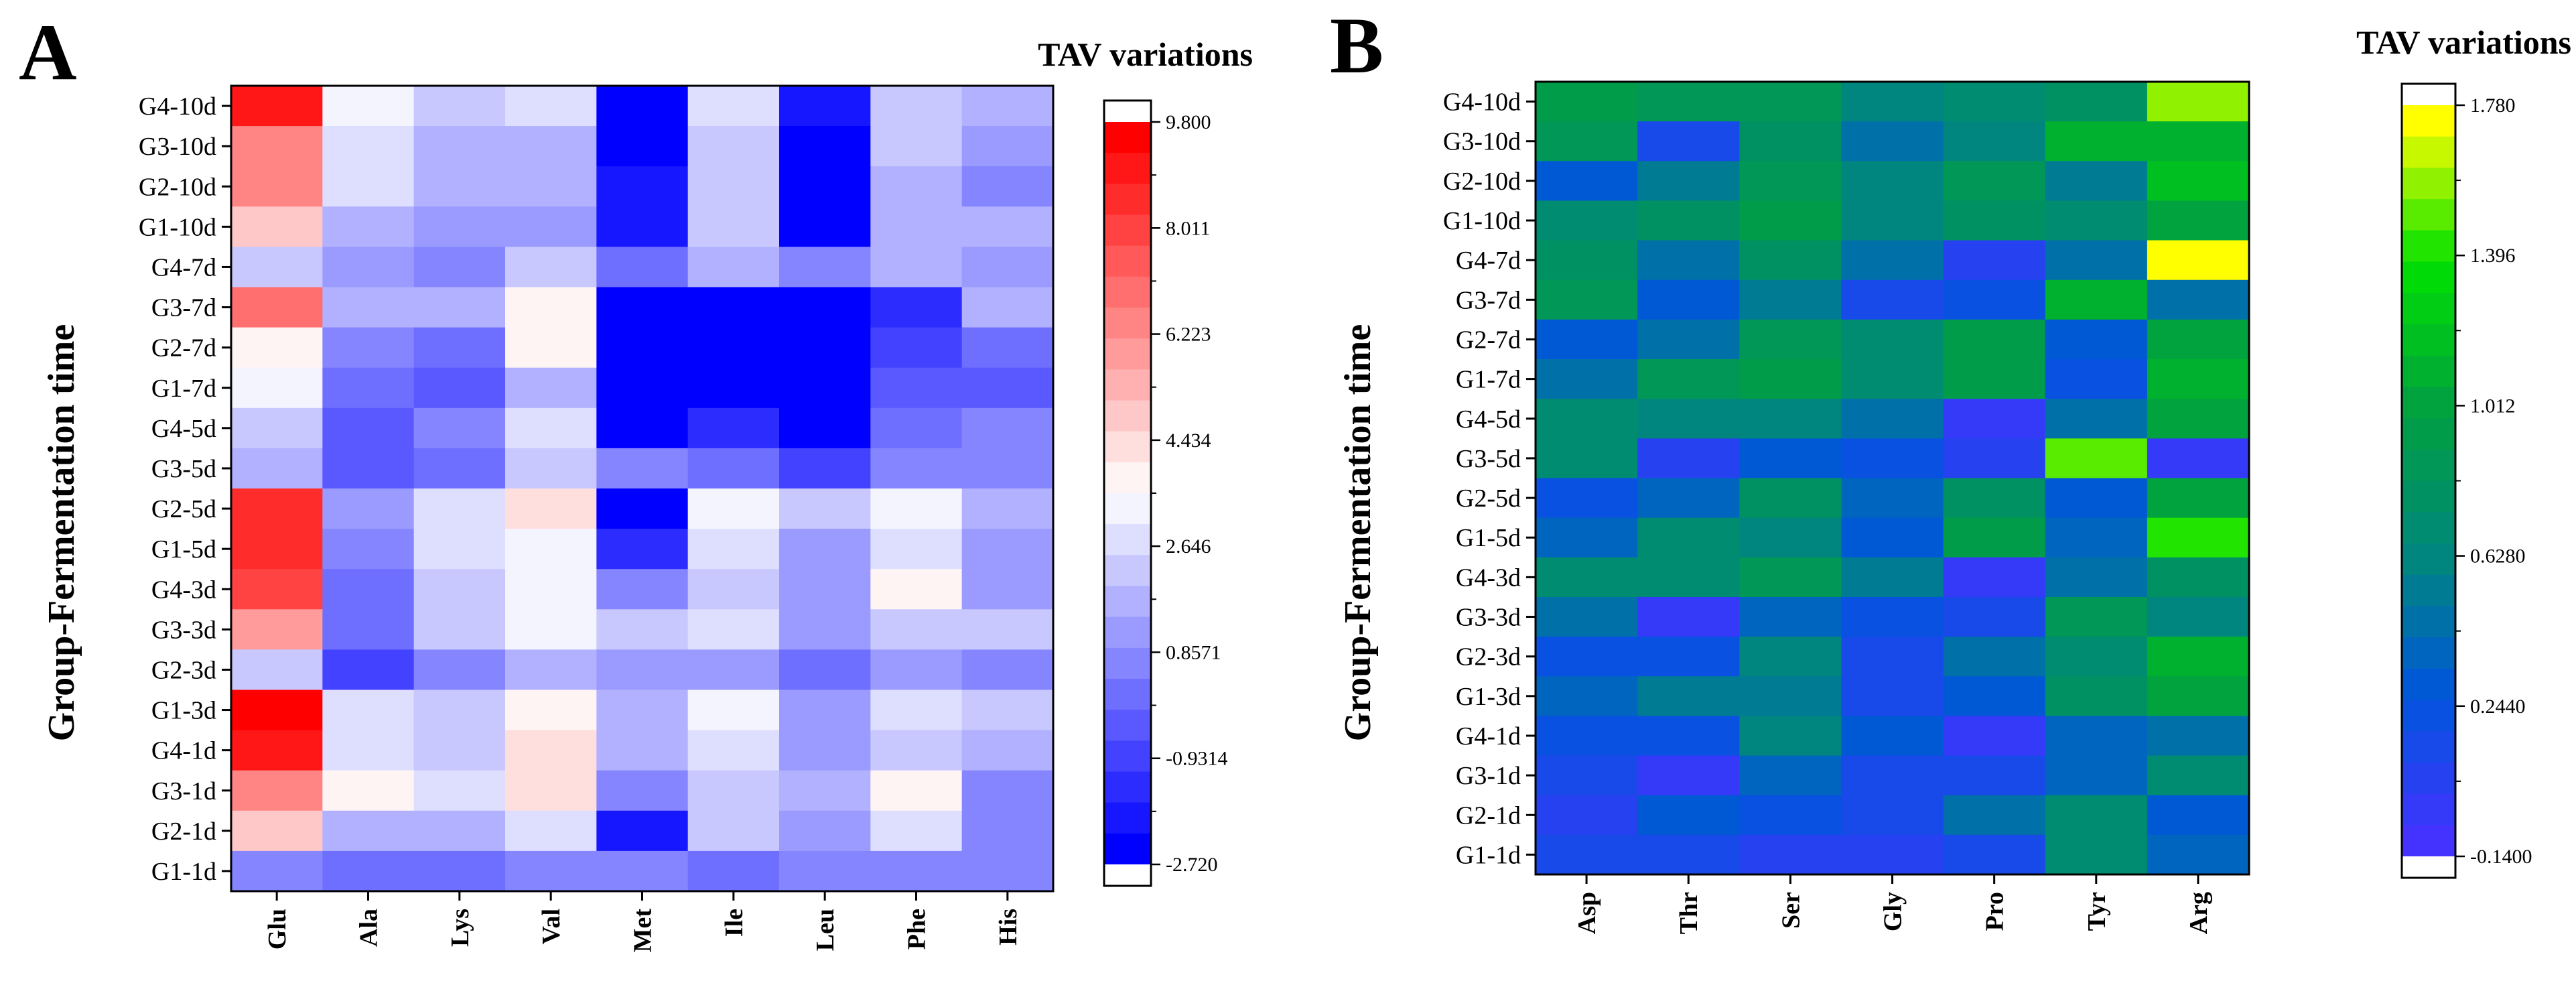 This screenshot has width=2576, height=983. I want to click on heatmap-cell-g4-7d-glu, so click(277, 267).